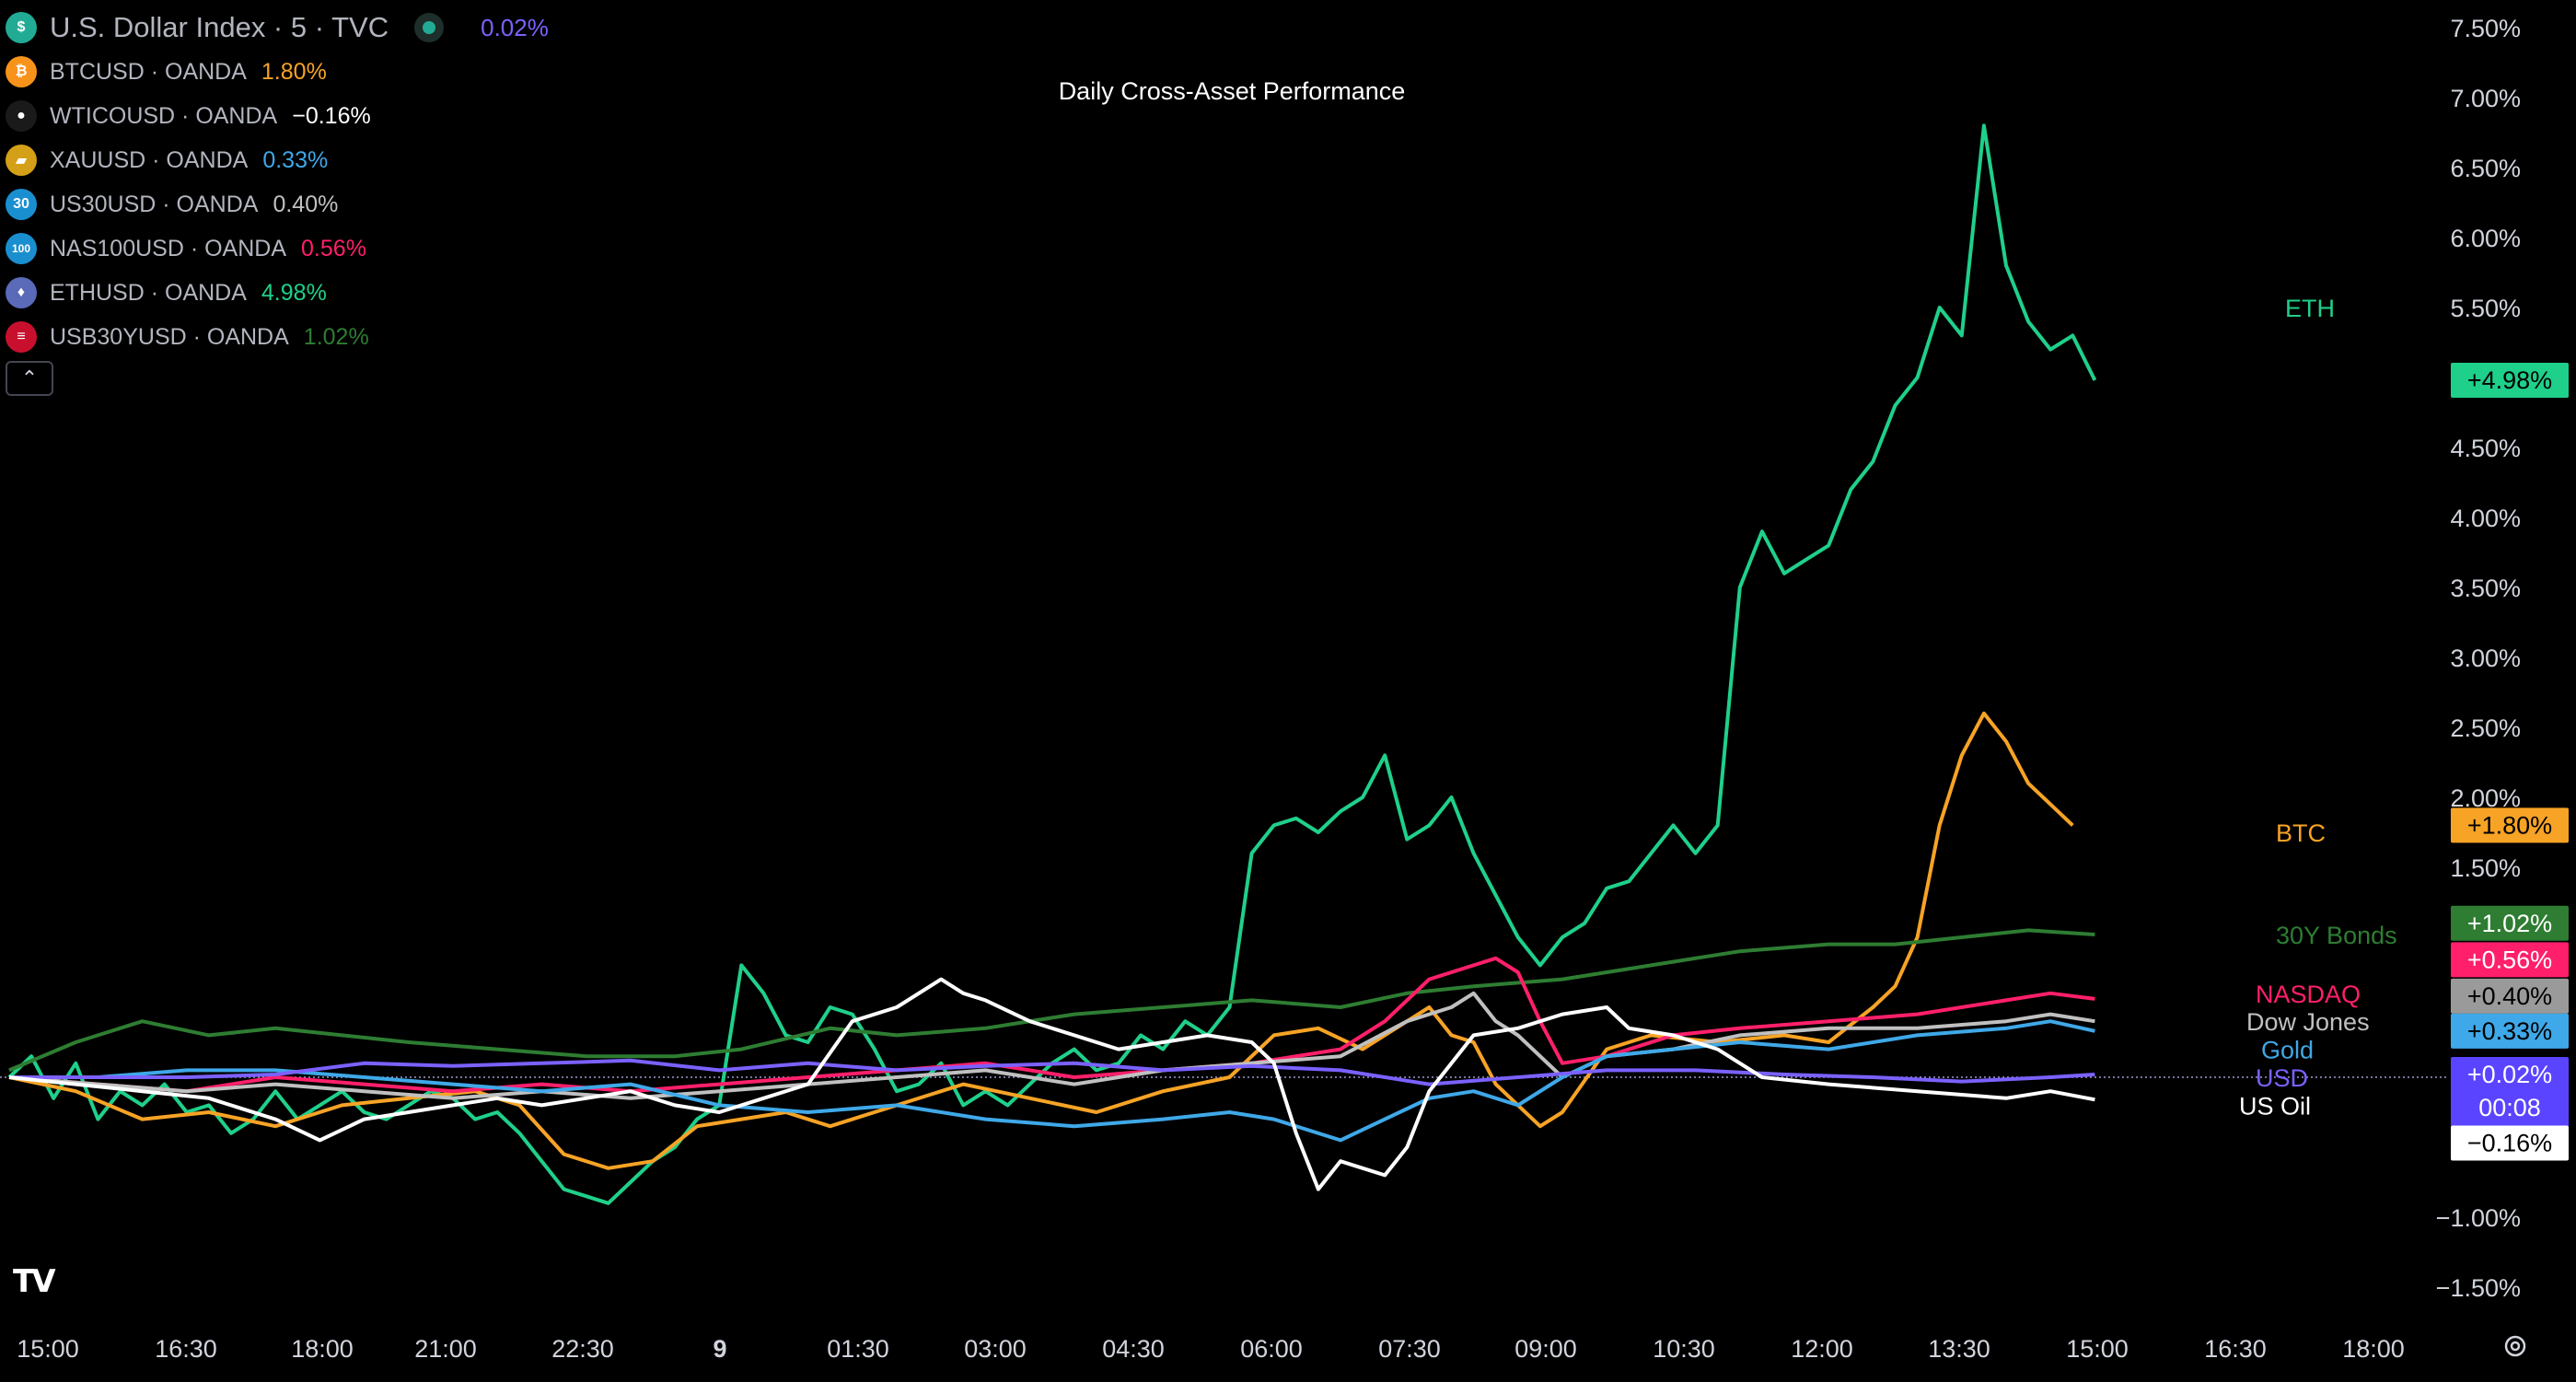 The image size is (2576, 1382). I want to click on x-tick-label: 06:00, so click(1271, 1349).